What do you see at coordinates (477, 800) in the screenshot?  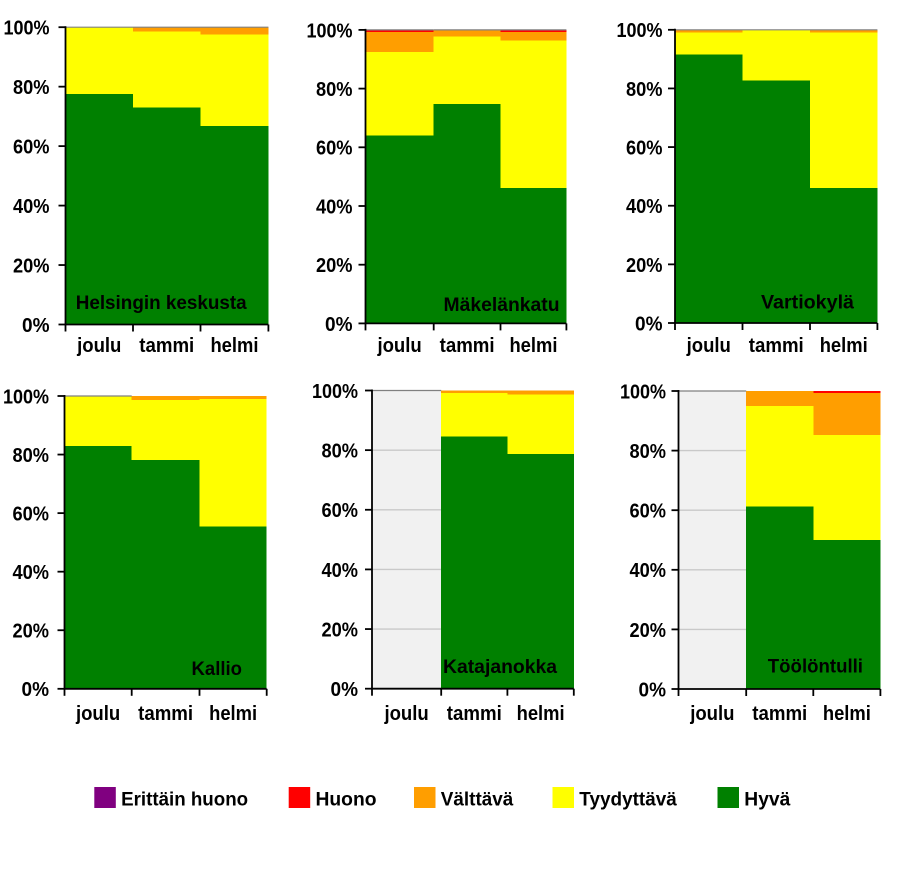 I see `svg-text: Välttävä` at bounding box center [477, 800].